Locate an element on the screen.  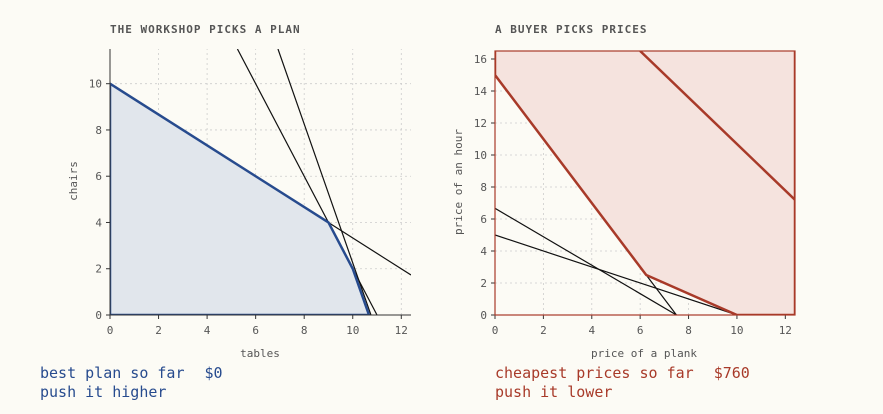
plan-y-tick-label: 2 is located at coordinates (98, 269).